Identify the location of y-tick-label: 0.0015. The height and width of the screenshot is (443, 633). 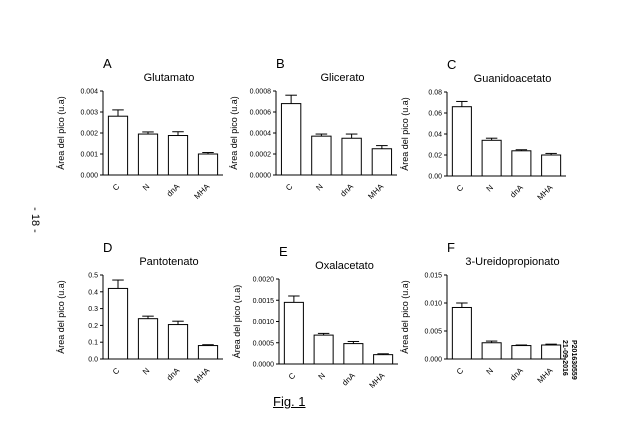
(264, 301).